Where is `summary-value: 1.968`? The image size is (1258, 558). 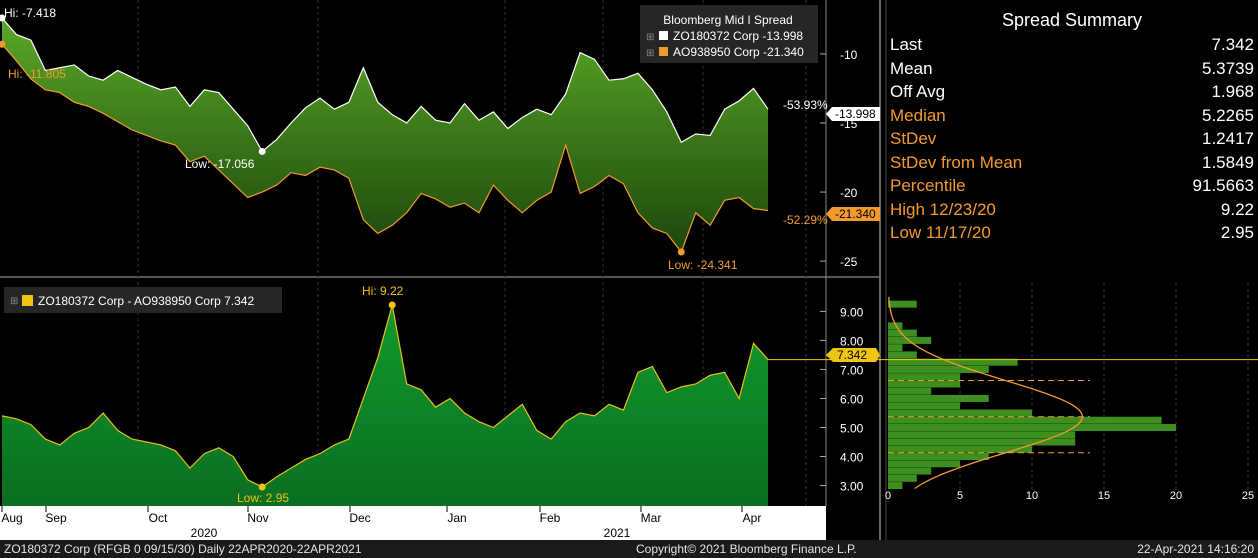
summary-value: 1.968 is located at coordinates (1232, 91).